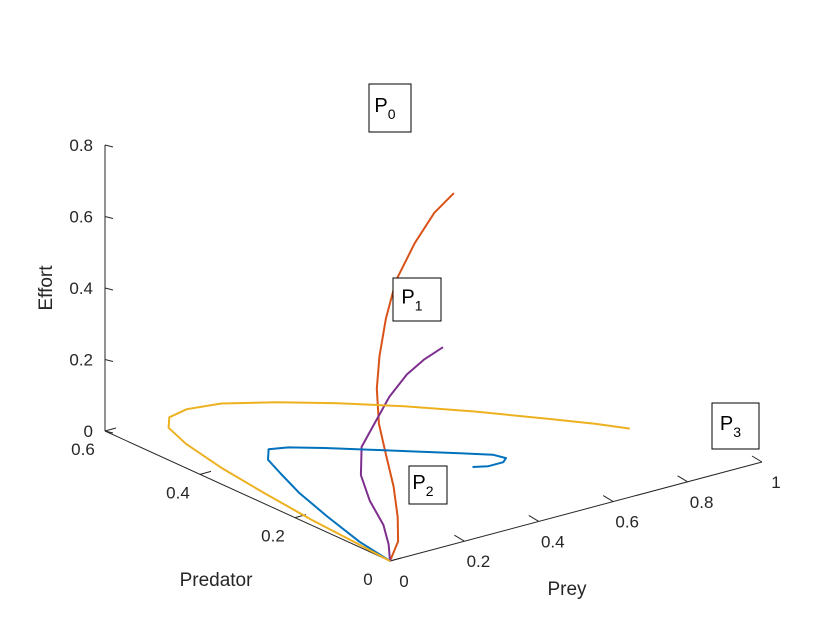  I want to click on annotation-p0: P0, so click(390, 108).